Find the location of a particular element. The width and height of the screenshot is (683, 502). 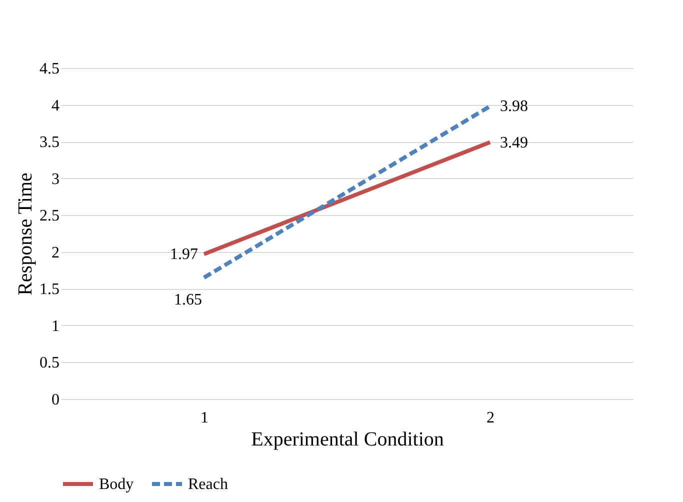

y-tick-label: 4.5 is located at coordinates (50, 69).